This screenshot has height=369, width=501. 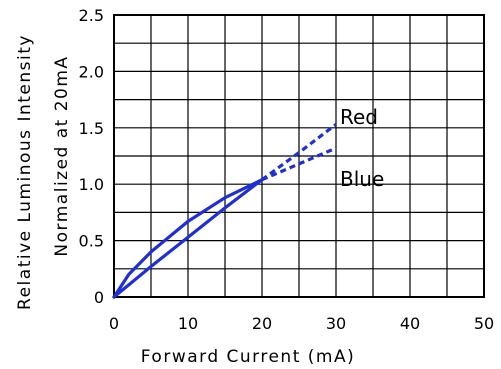 I want to click on series-line-blue-extrapolated, so click(x=299, y=164).